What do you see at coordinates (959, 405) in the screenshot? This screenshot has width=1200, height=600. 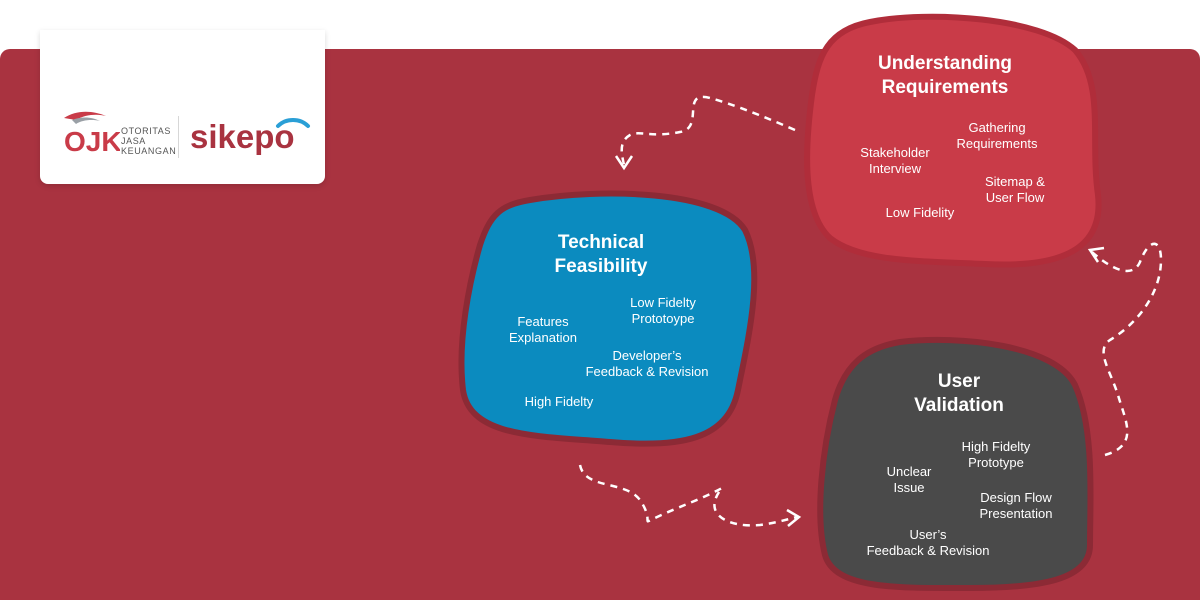 I see `validation-title-line-2: Validation` at bounding box center [959, 405].